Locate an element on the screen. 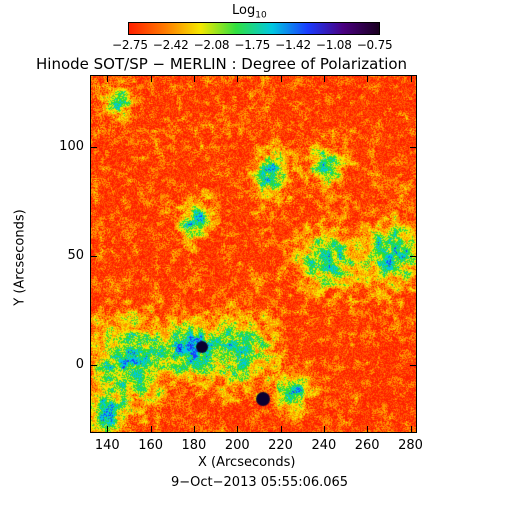  x-tick-label: 180 is located at coordinates (194, 445).